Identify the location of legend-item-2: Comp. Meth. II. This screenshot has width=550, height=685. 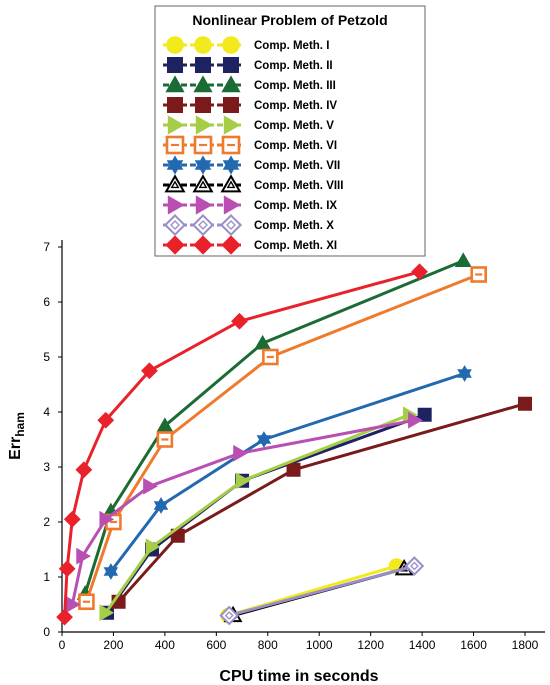
(248, 65).